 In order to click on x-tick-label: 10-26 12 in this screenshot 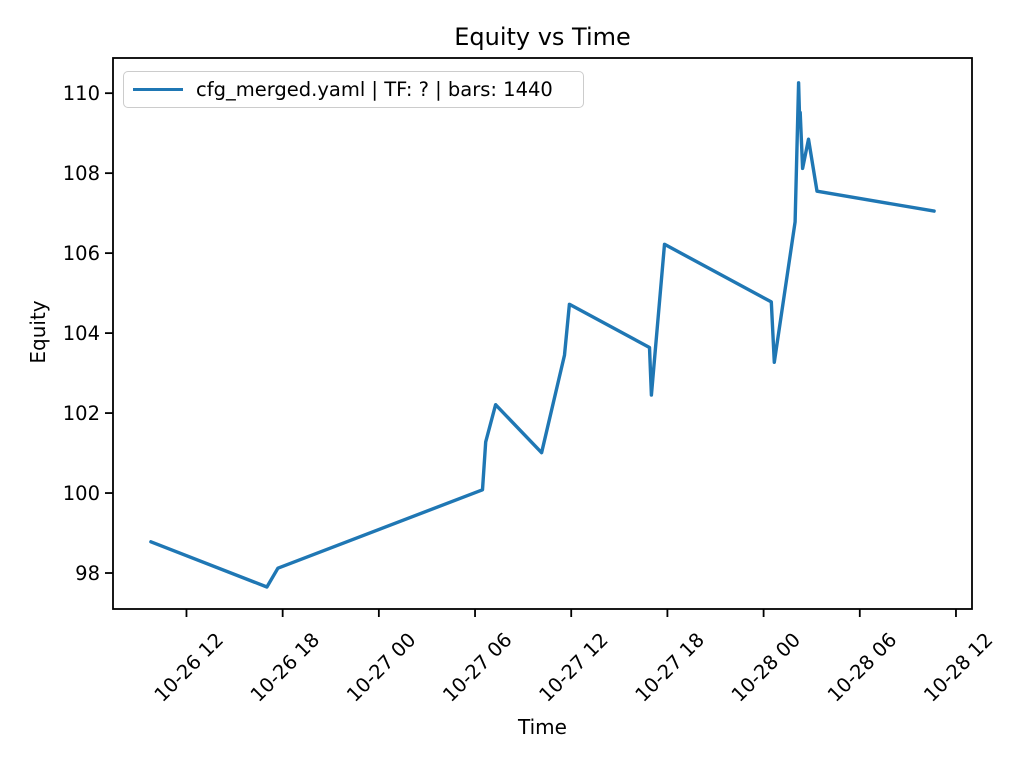, I will do `click(189, 667)`.